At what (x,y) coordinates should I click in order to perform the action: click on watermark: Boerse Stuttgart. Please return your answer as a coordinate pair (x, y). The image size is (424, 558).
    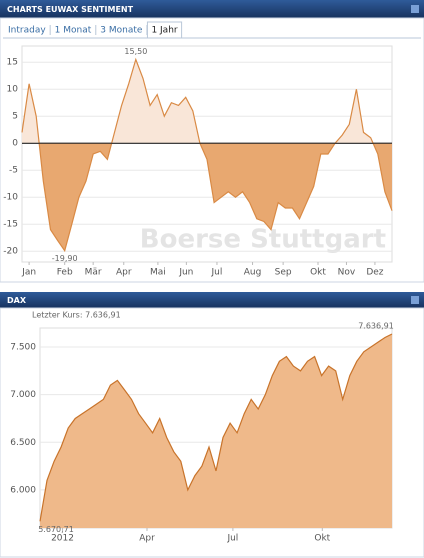
    Looking at the image, I should click on (263, 240).